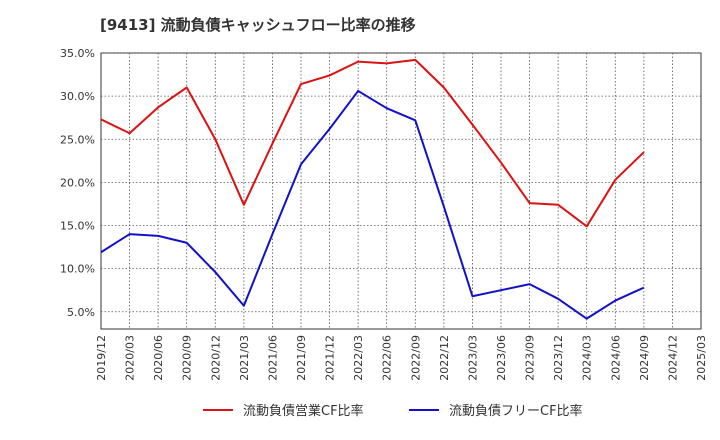  I want to click on x-tick-label: 2021/09, so click(301, 358).